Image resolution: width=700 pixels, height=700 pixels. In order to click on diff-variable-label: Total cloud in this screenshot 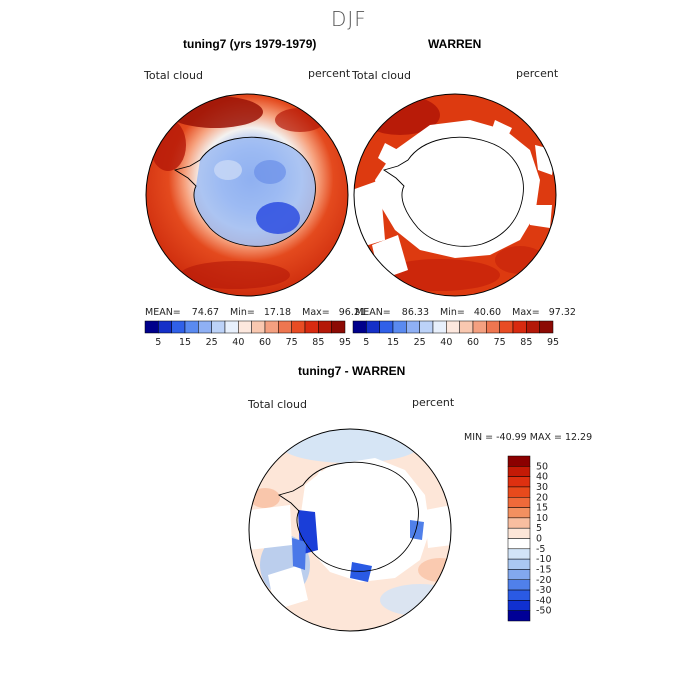, I will do `click(277, 404)`.